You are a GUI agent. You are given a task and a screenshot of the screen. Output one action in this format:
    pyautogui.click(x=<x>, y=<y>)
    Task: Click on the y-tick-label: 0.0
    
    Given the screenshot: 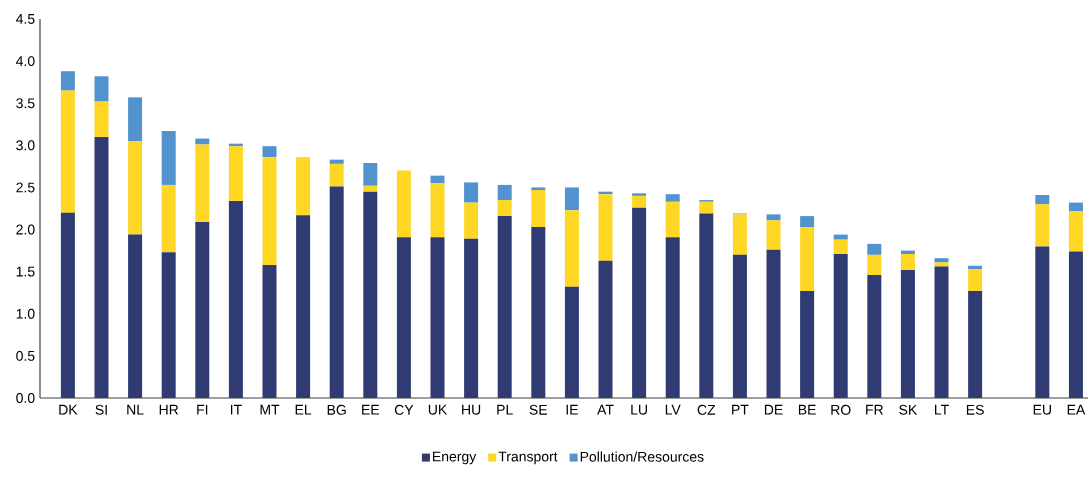 What is the action you would take?
    pyautogui.click(x=25, y=398)
    